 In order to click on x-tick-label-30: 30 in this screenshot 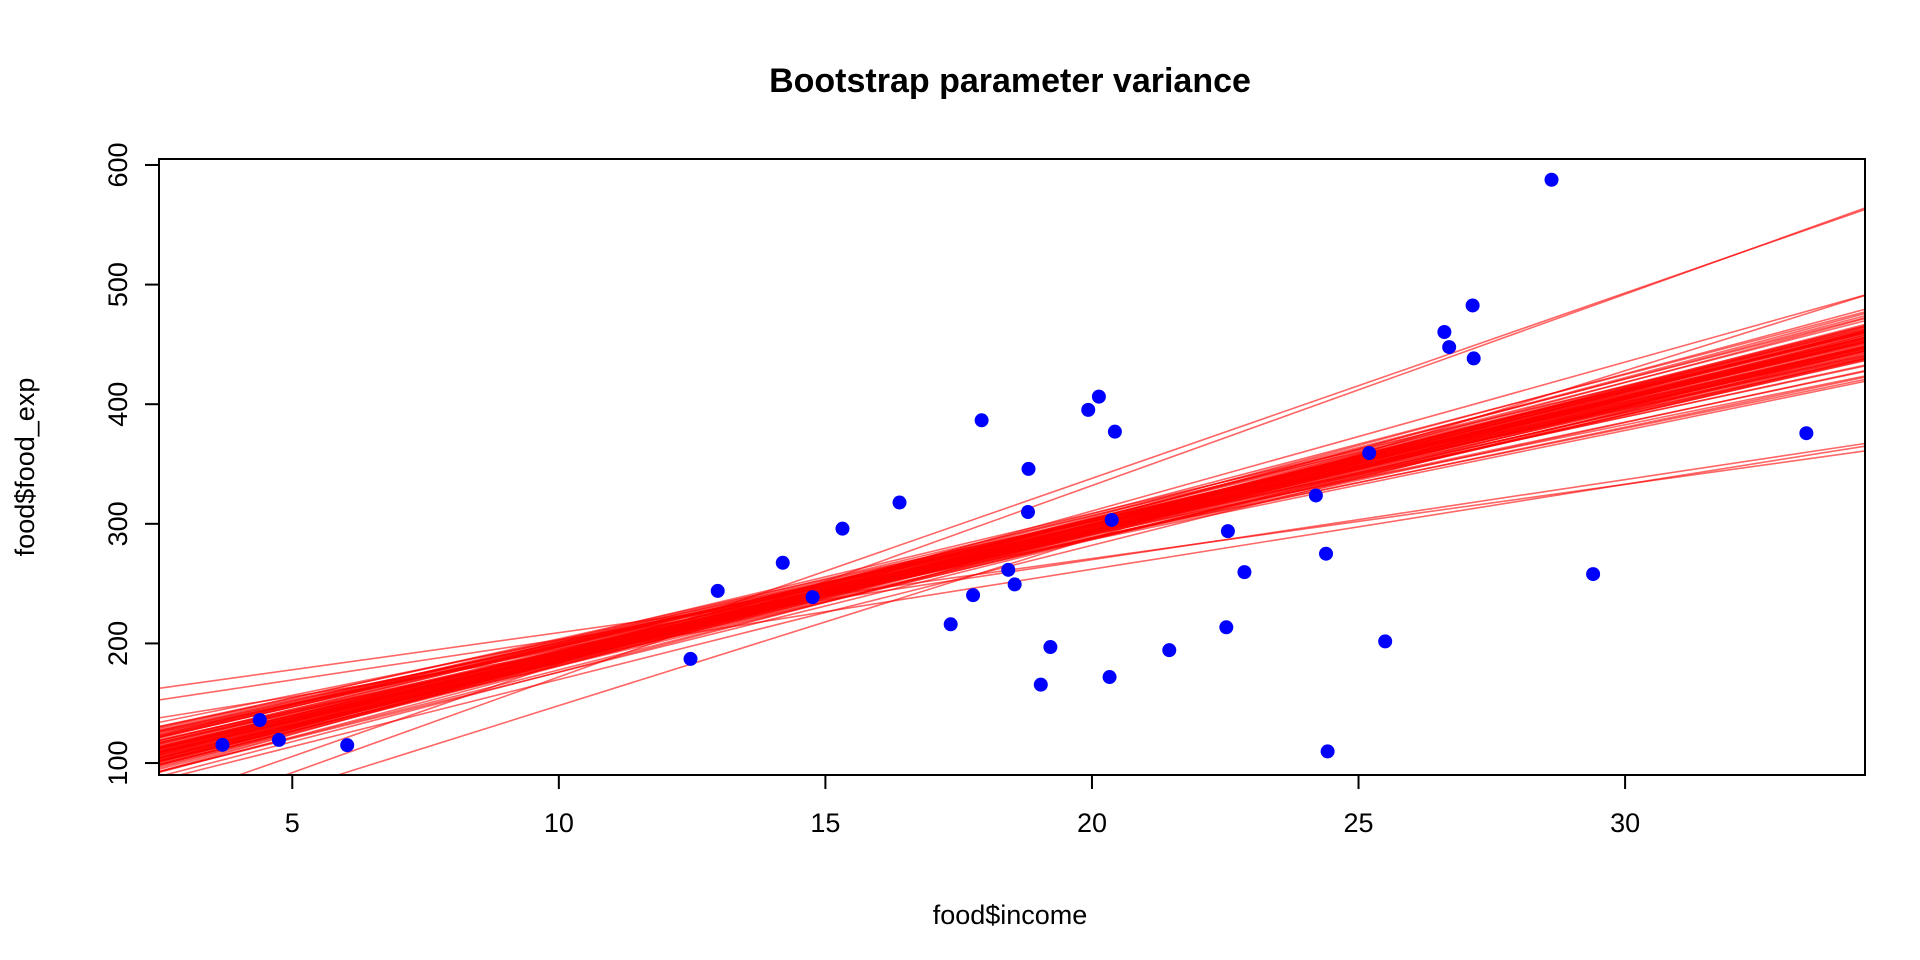, I will do `click(1625, 823)`.